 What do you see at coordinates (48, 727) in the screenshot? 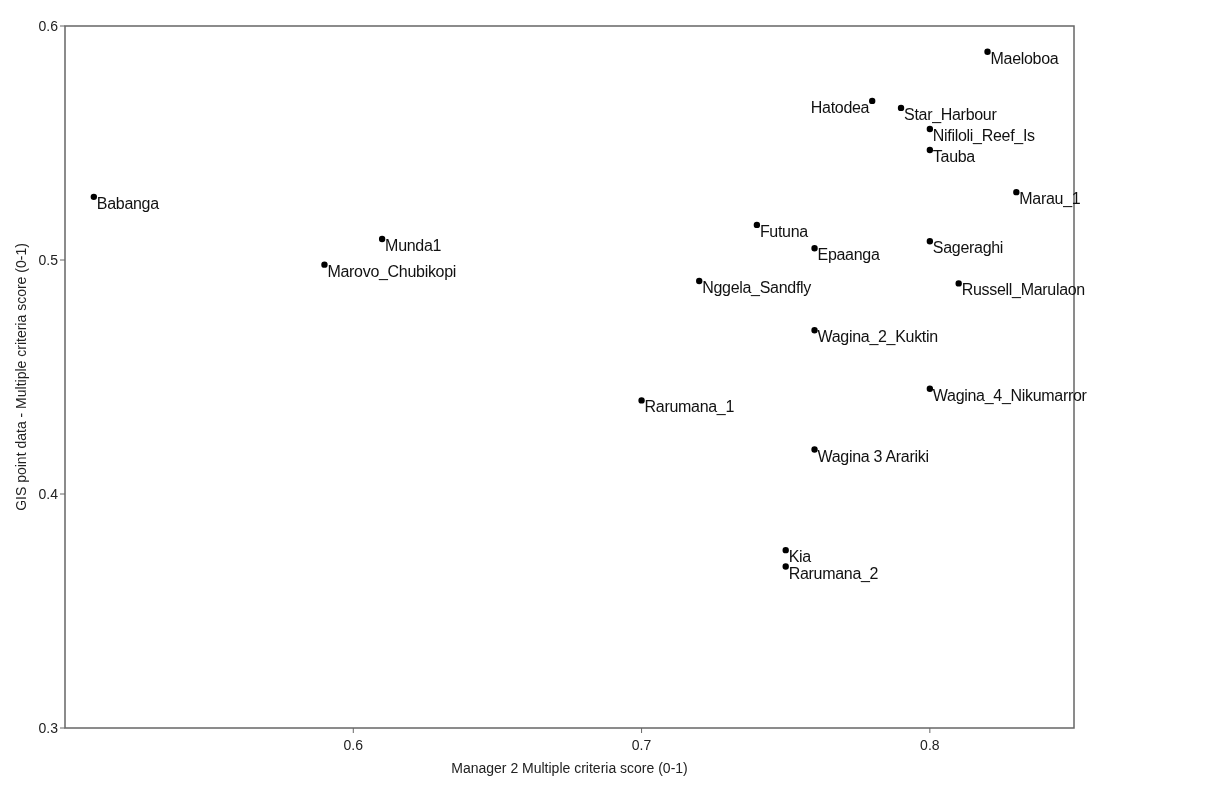
I see `y-tick-label: 0.3` at bounding box center [48, 727].